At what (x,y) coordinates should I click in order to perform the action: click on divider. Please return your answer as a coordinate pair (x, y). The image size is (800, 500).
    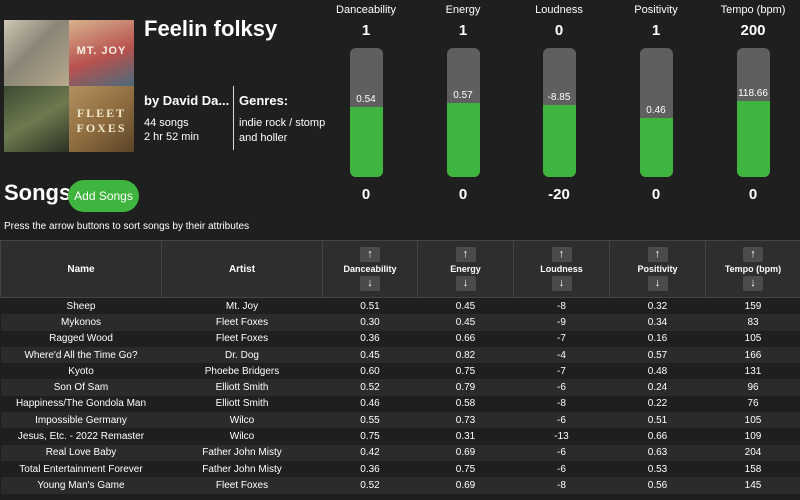
    Looking at the image, I should click on (233, 118).